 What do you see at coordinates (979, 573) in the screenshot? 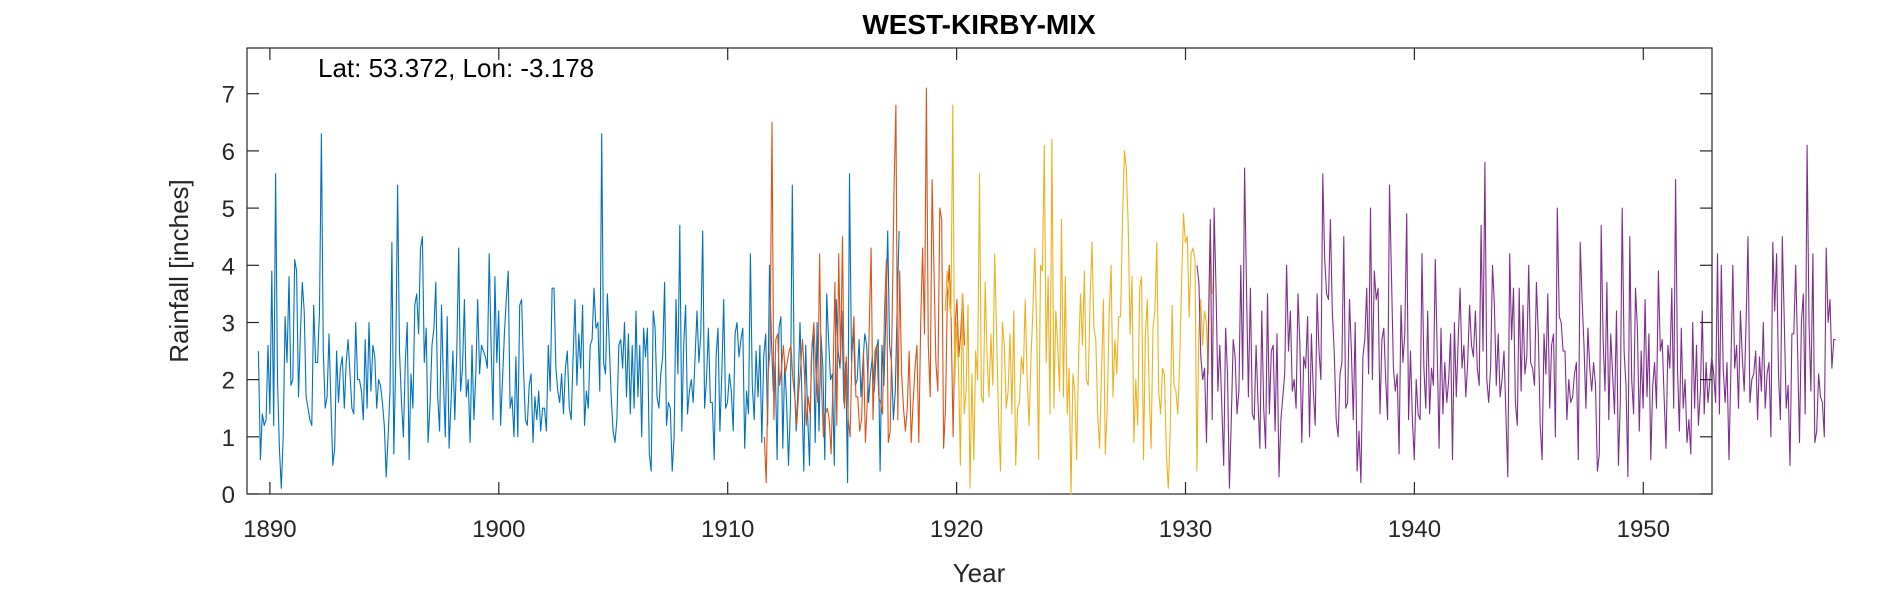
I see `x-axis-label: Year` at bounding box center [979, 573].